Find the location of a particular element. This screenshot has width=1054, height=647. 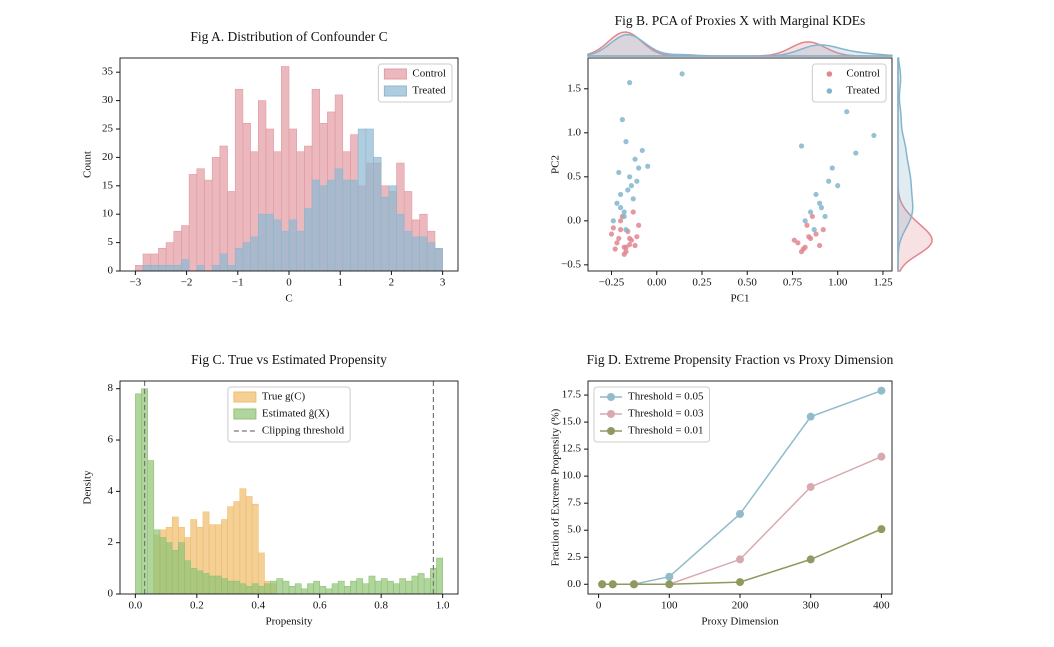

y-tick-label: 35 is located at coordinates (108, 72).